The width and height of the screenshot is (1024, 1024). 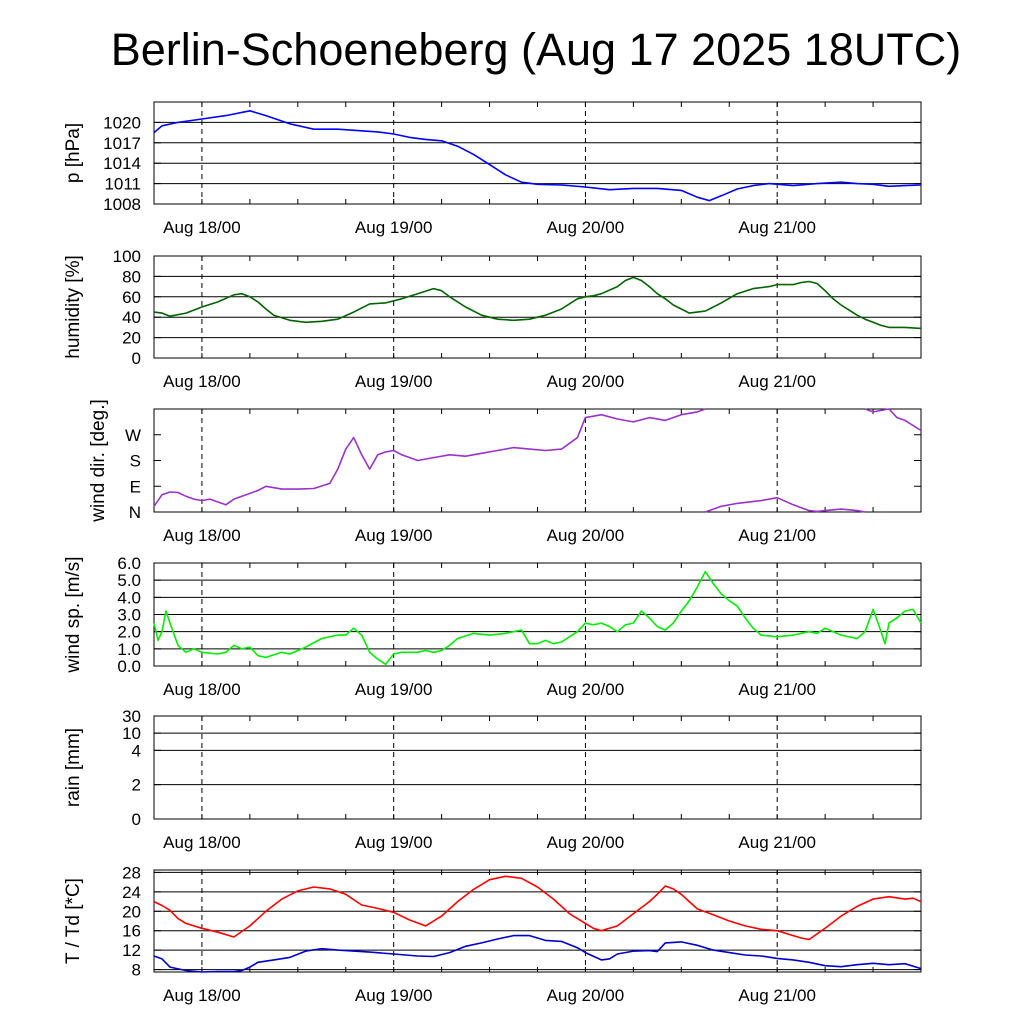 What do you see at coordinates (129, 597) in the screenshot?
I see `y-tick-label: 4.0` at bounding box center [129, 597].